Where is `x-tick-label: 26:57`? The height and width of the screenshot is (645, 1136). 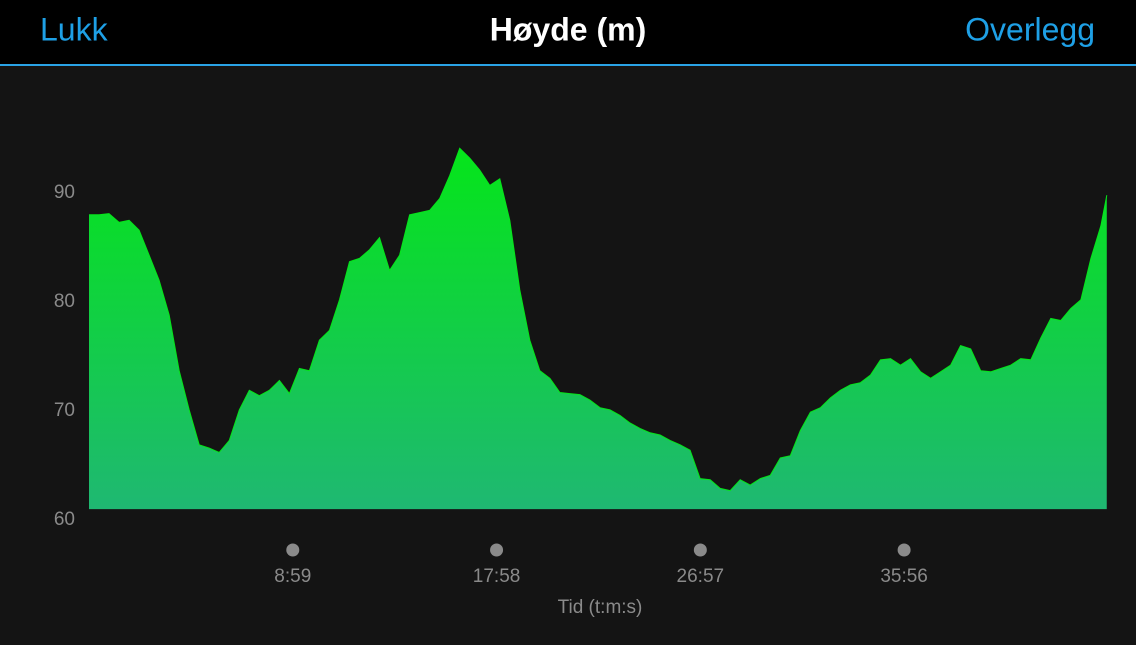
x-tick-label: 26:57 is located at coordinates (701, 576).